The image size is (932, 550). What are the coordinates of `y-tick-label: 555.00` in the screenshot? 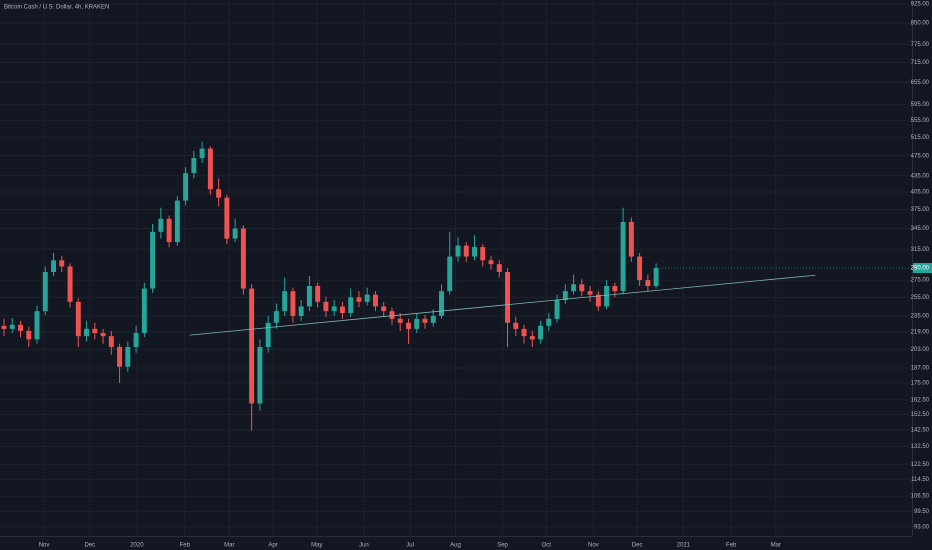 It's located at (920, 121).